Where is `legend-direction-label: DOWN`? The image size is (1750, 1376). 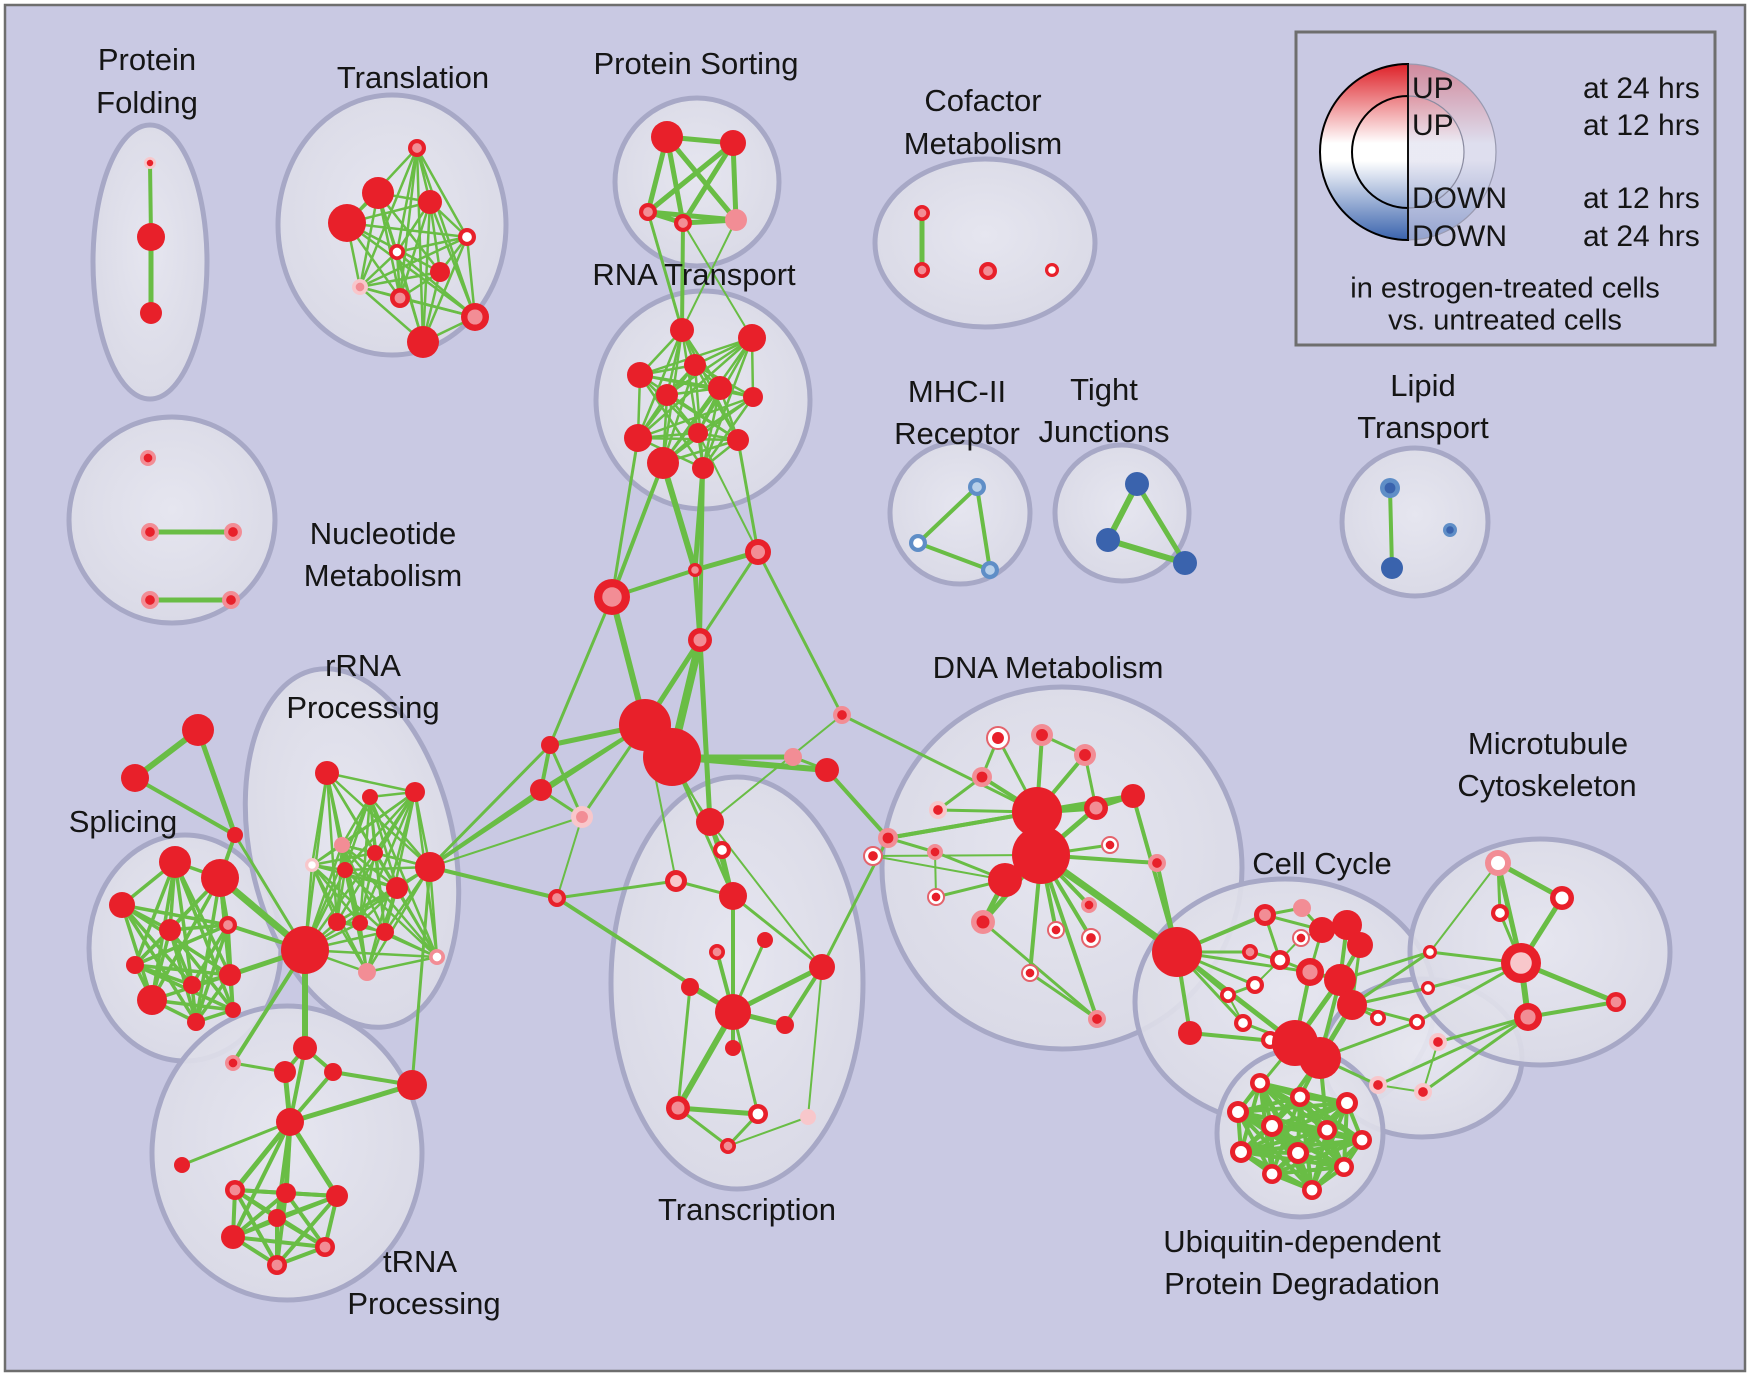 legend-direction-label: DOWN is located at coordinates (1459, 236).